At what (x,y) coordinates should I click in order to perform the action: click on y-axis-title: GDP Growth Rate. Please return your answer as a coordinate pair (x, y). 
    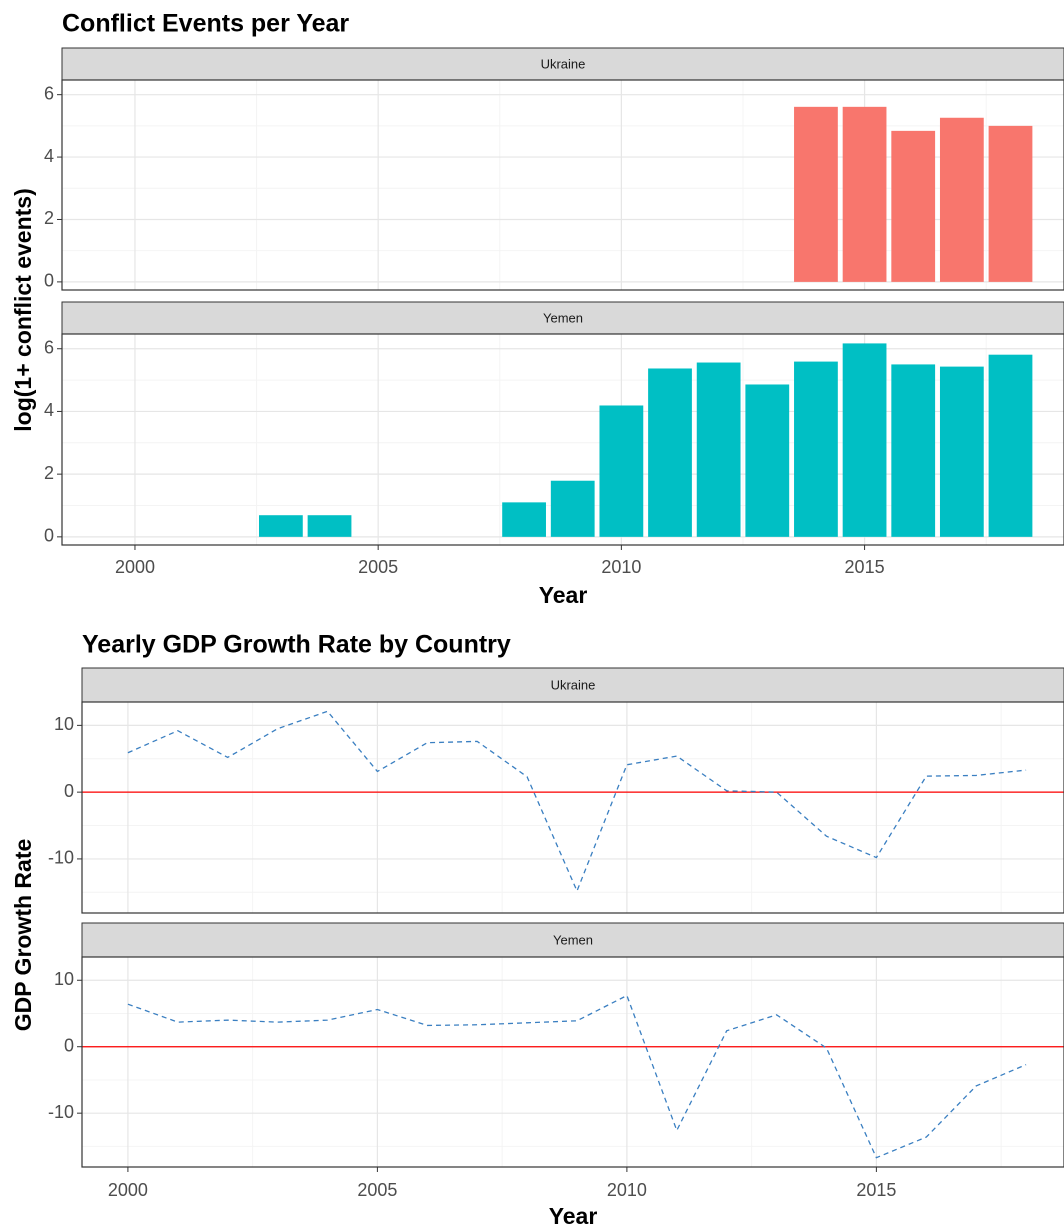
    Looking at the image, I should click on (23, 935).